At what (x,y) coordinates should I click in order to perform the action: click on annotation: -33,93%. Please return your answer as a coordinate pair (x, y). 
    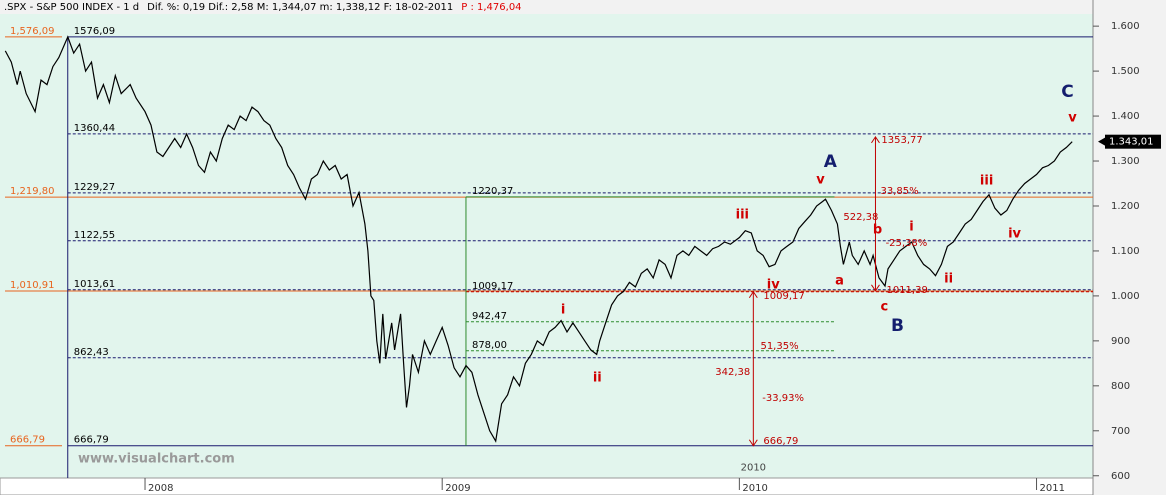
    Looking at the image, I should click on (783, 398).